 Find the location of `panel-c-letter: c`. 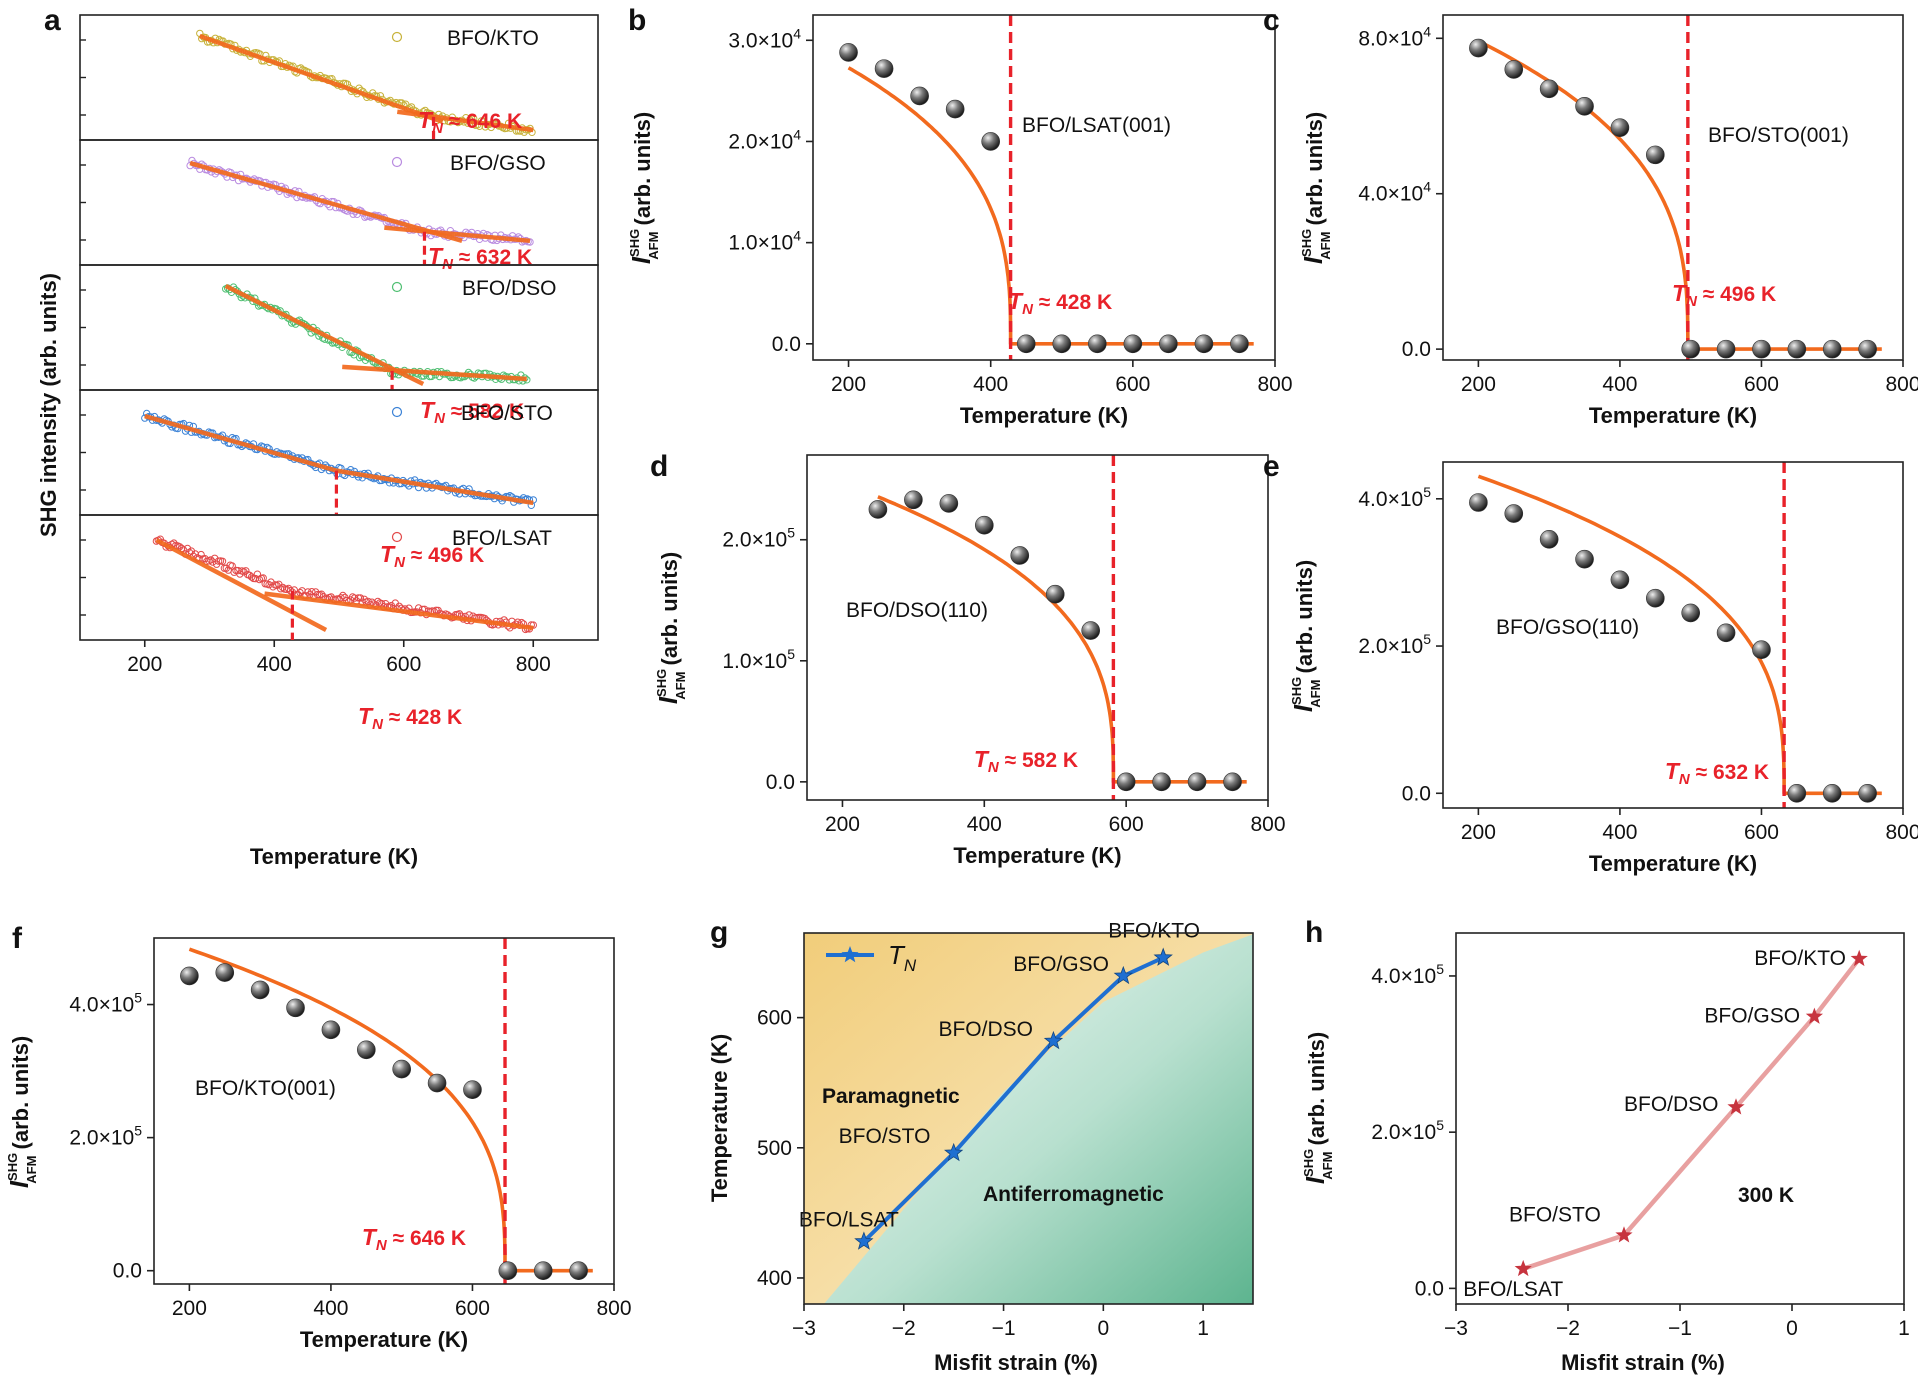

panel-c-letter: c is located at coordinates (1271, 20).